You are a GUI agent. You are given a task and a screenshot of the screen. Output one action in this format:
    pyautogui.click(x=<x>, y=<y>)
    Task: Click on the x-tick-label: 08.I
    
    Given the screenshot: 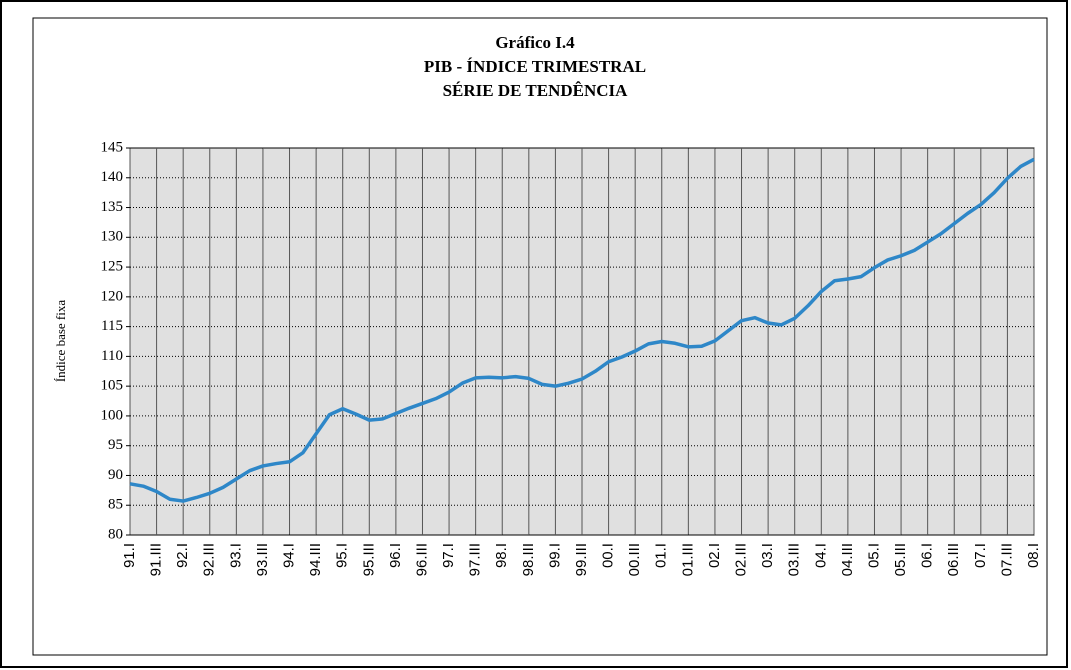 What is the action you would take?
    pyautogui.click(x=1033, y=555)
    